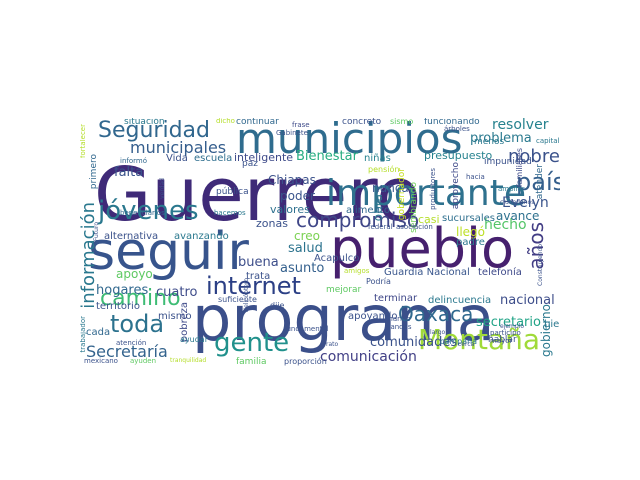 The width and height of the screenshot is (640, 480). What do you see at coordinates (368, 210) in the screenshot?
I see `word-alimento: alimento` at bounding box center [368, 210].